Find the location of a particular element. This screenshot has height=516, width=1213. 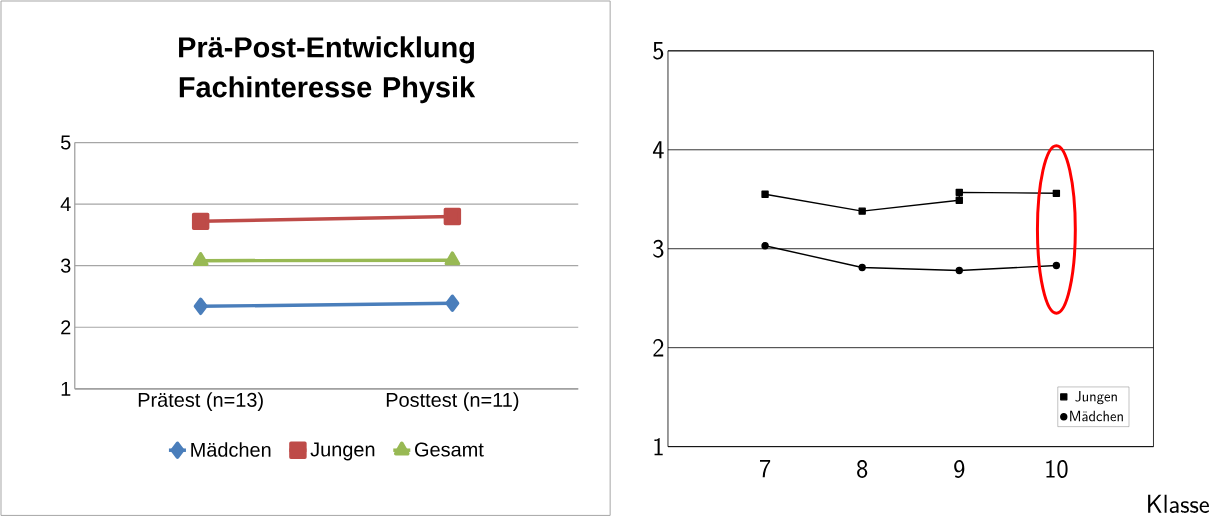

x-tick-label: Prätest (n=13) is located at coordinates (200, 401).